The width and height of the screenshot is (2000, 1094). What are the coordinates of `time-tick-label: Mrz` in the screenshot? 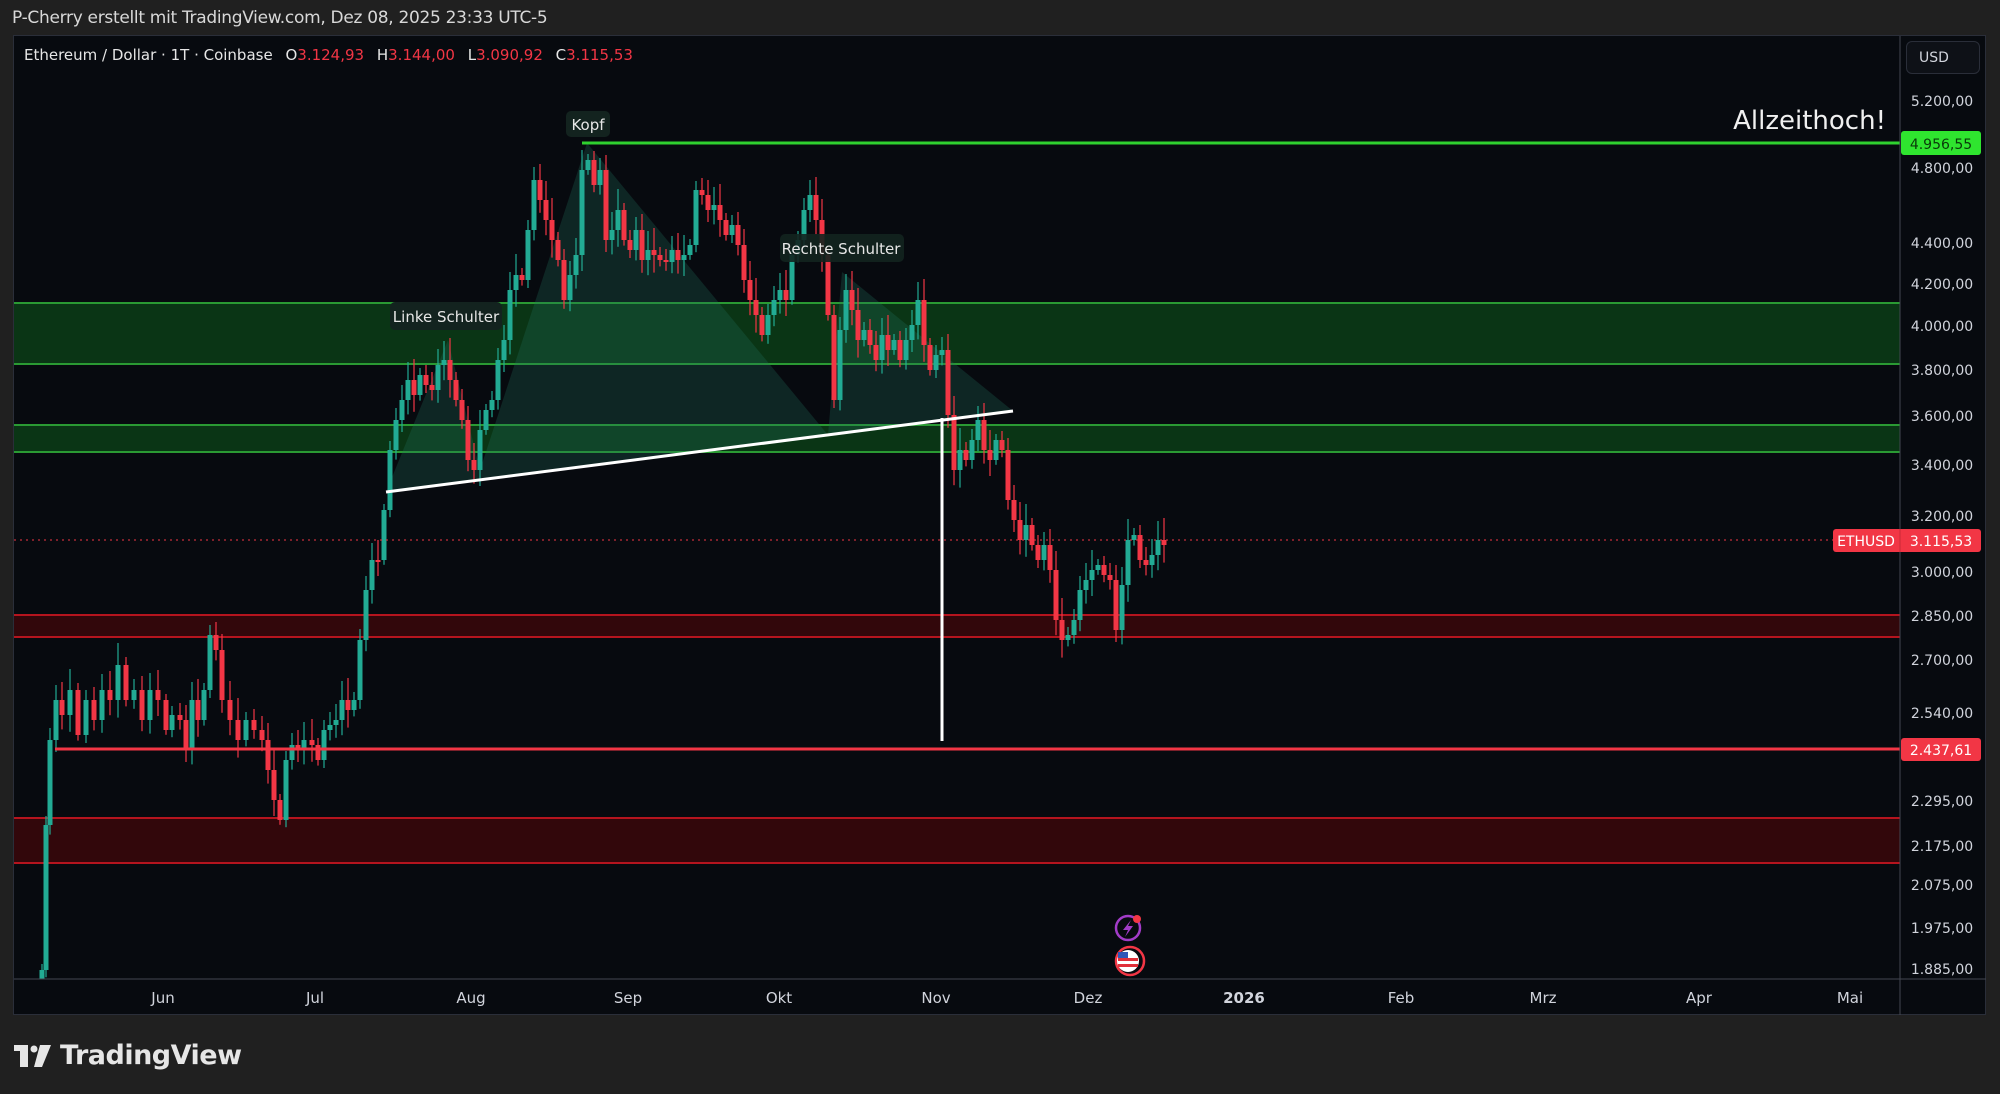 It's located at (1543, 998).